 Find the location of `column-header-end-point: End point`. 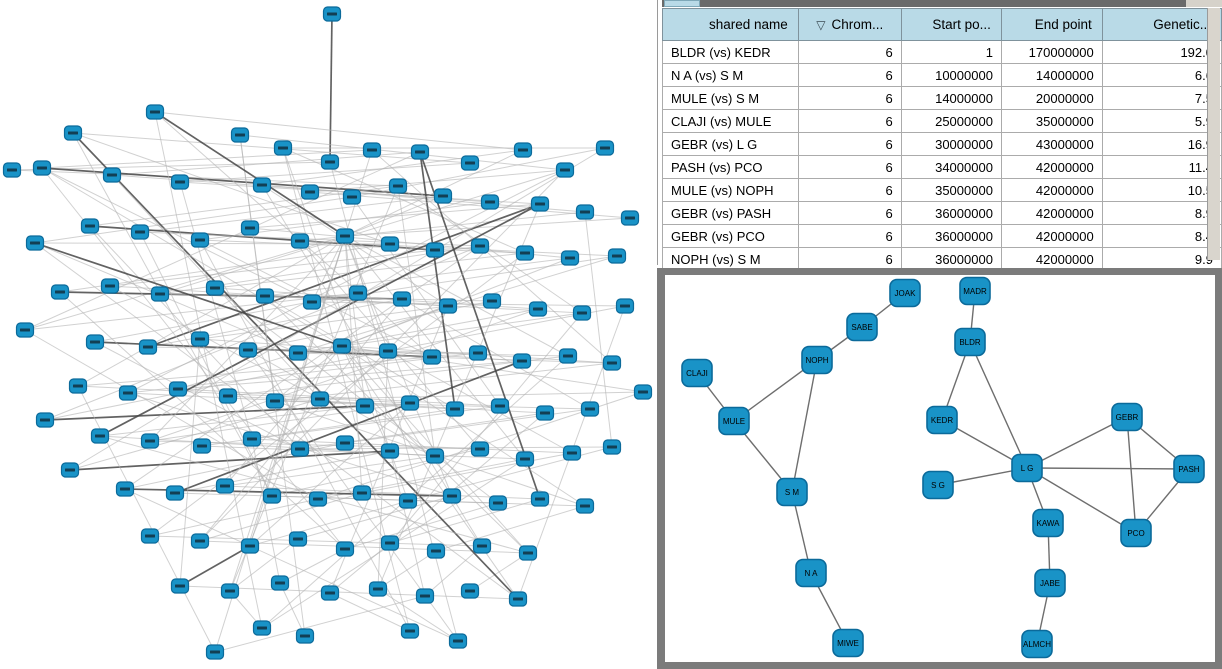

column-header-end-point: End point is located at coordinates (1051, 24).